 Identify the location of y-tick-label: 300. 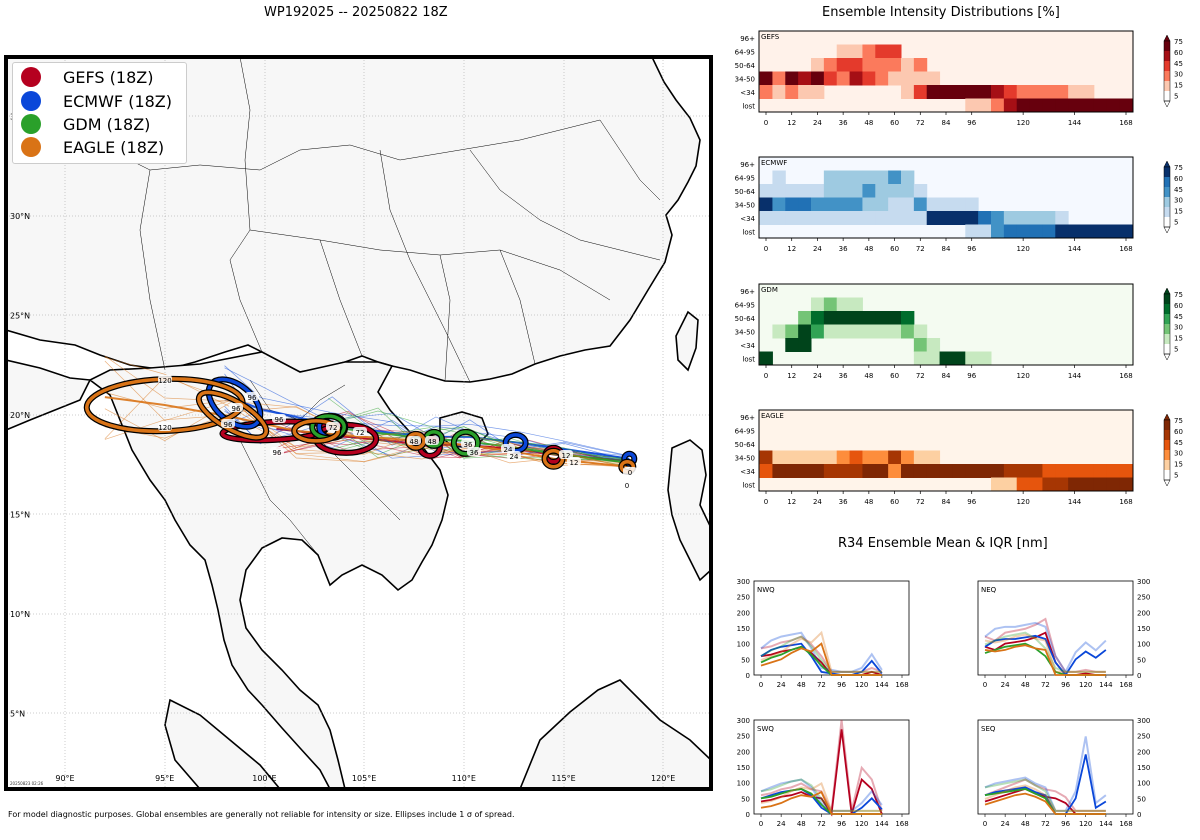
(1143, 721).